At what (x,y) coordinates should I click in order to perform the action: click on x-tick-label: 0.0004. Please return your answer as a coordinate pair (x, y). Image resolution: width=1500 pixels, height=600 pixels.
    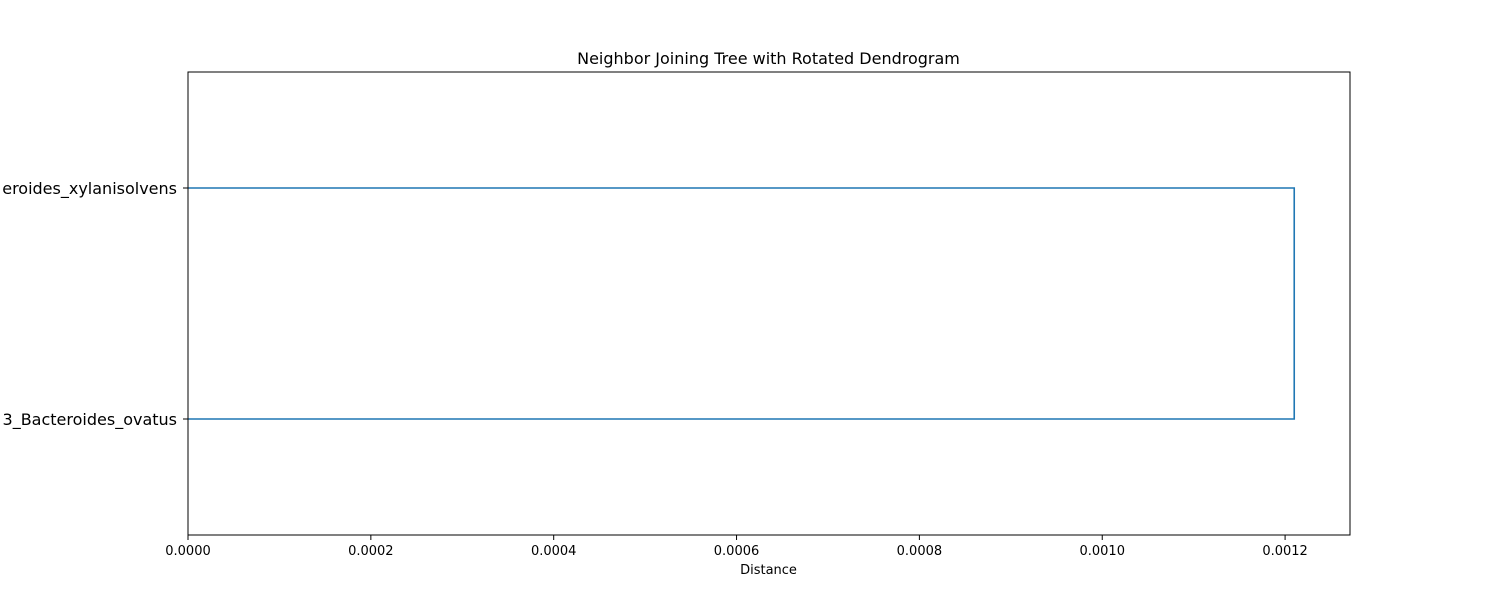
    Looking at the image, I should click on (554, 551).